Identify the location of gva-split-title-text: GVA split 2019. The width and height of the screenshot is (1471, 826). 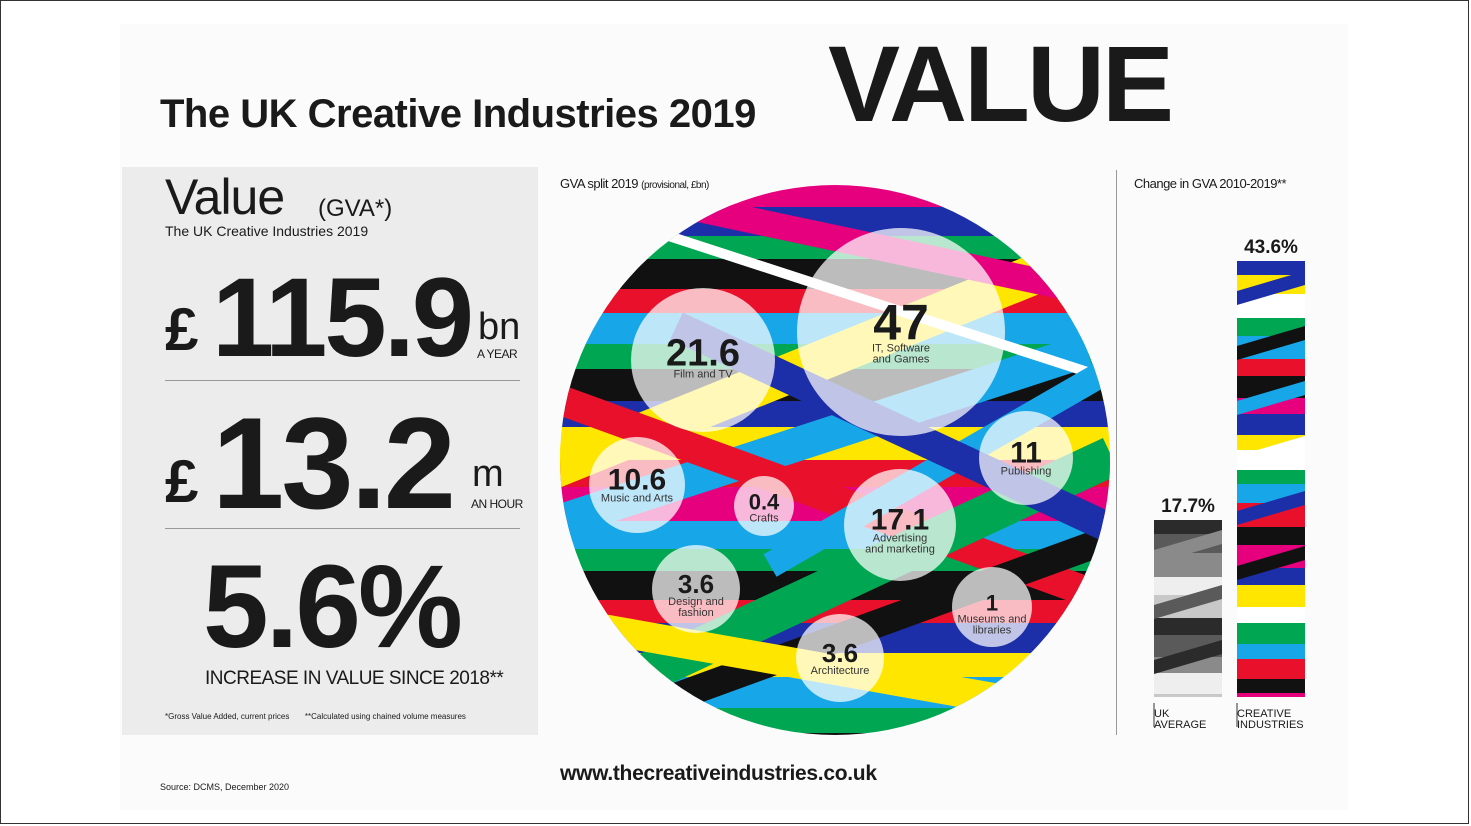
(599, 183).